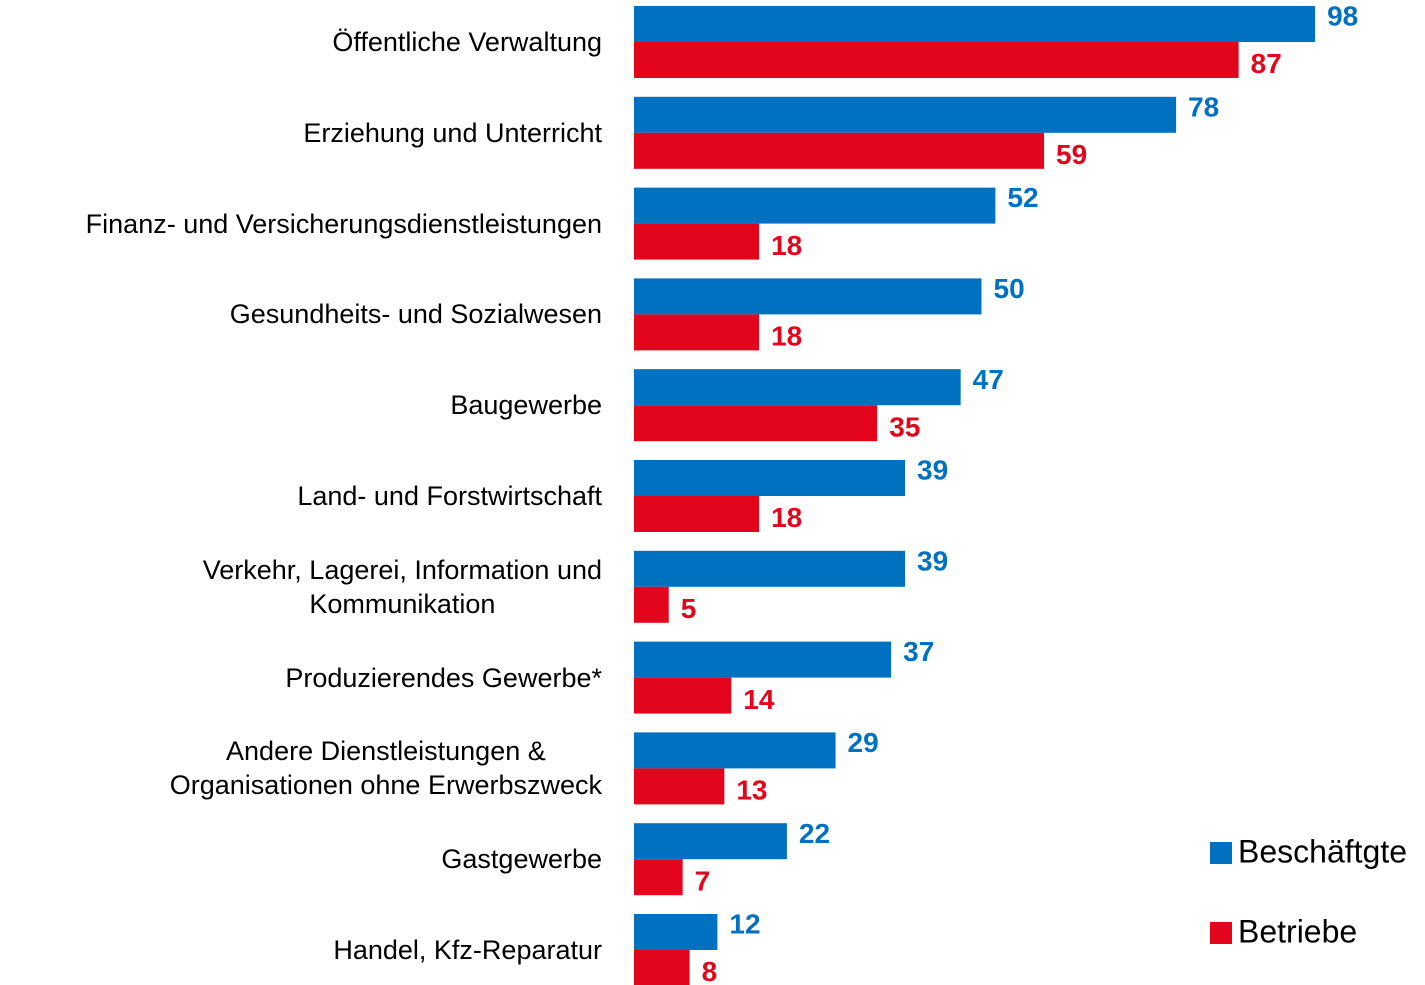  I want to click on value-label: 50, so click(1009, 288).